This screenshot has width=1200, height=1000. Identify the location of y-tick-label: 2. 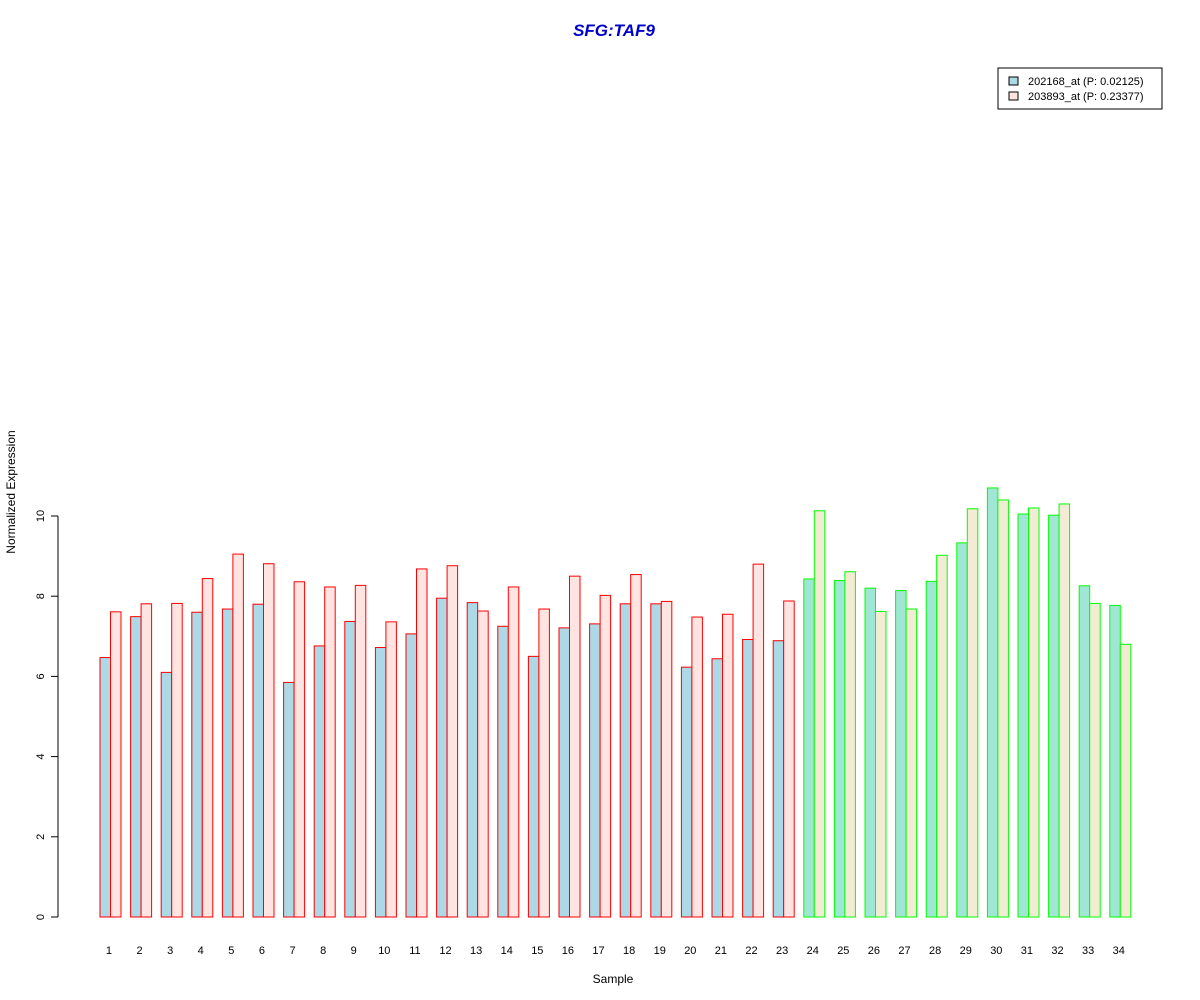
(41, 837).